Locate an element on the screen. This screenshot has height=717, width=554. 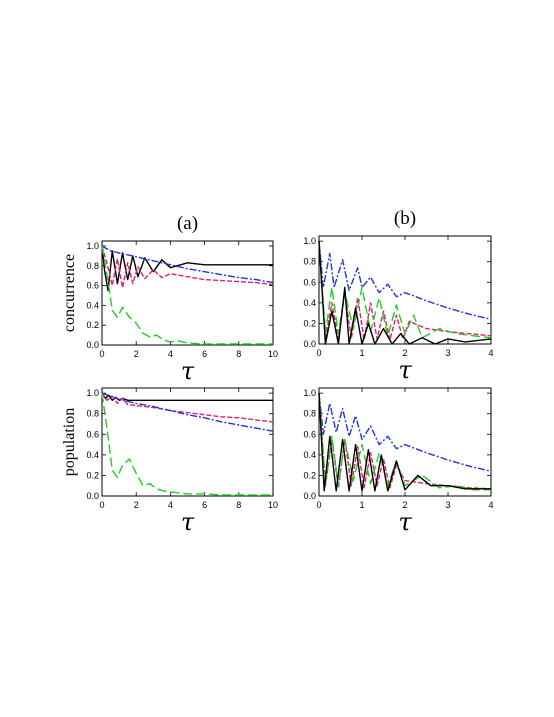
panel-label: (b) is located at coordinates (405, 218).